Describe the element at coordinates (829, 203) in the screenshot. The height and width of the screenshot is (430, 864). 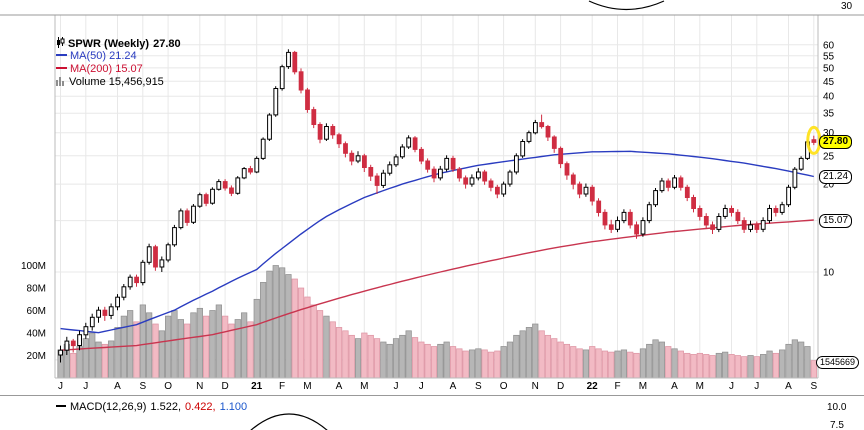
I see `price-axis-ticks: 60555045403530252015105` at that location.